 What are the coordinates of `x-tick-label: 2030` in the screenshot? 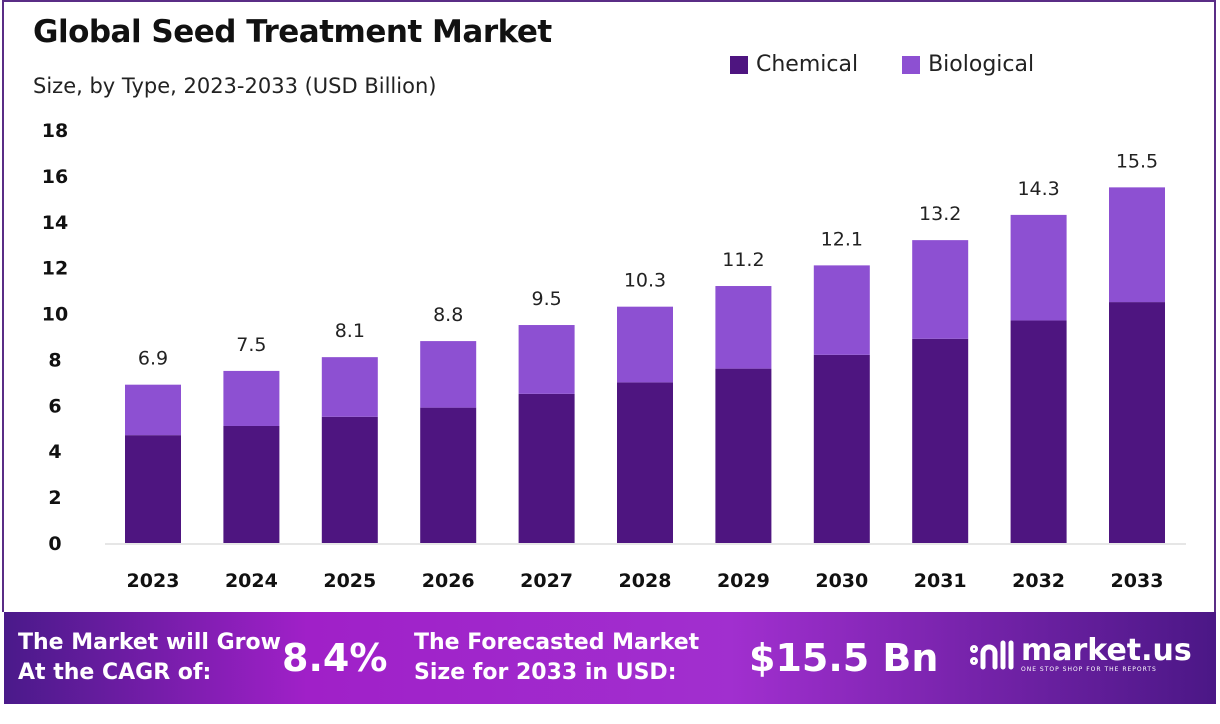 It's located at (841, 581).